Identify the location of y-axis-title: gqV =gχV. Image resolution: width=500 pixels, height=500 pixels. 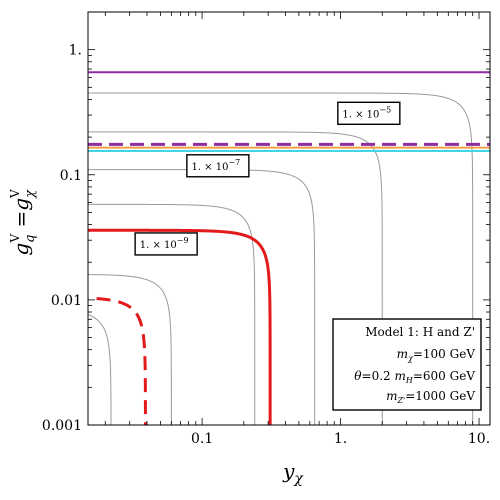
(23, 222).